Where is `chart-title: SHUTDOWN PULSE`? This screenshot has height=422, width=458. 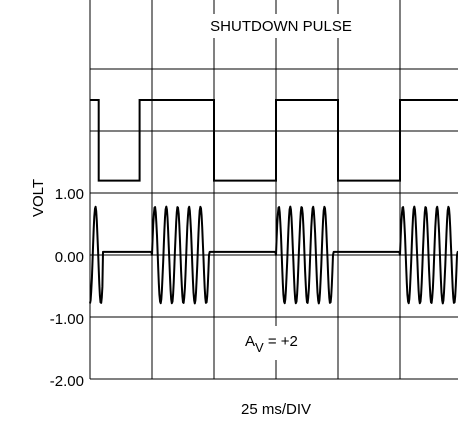
chart-title: SHUTDOWN PULSE is located at coordinates (281, 26).